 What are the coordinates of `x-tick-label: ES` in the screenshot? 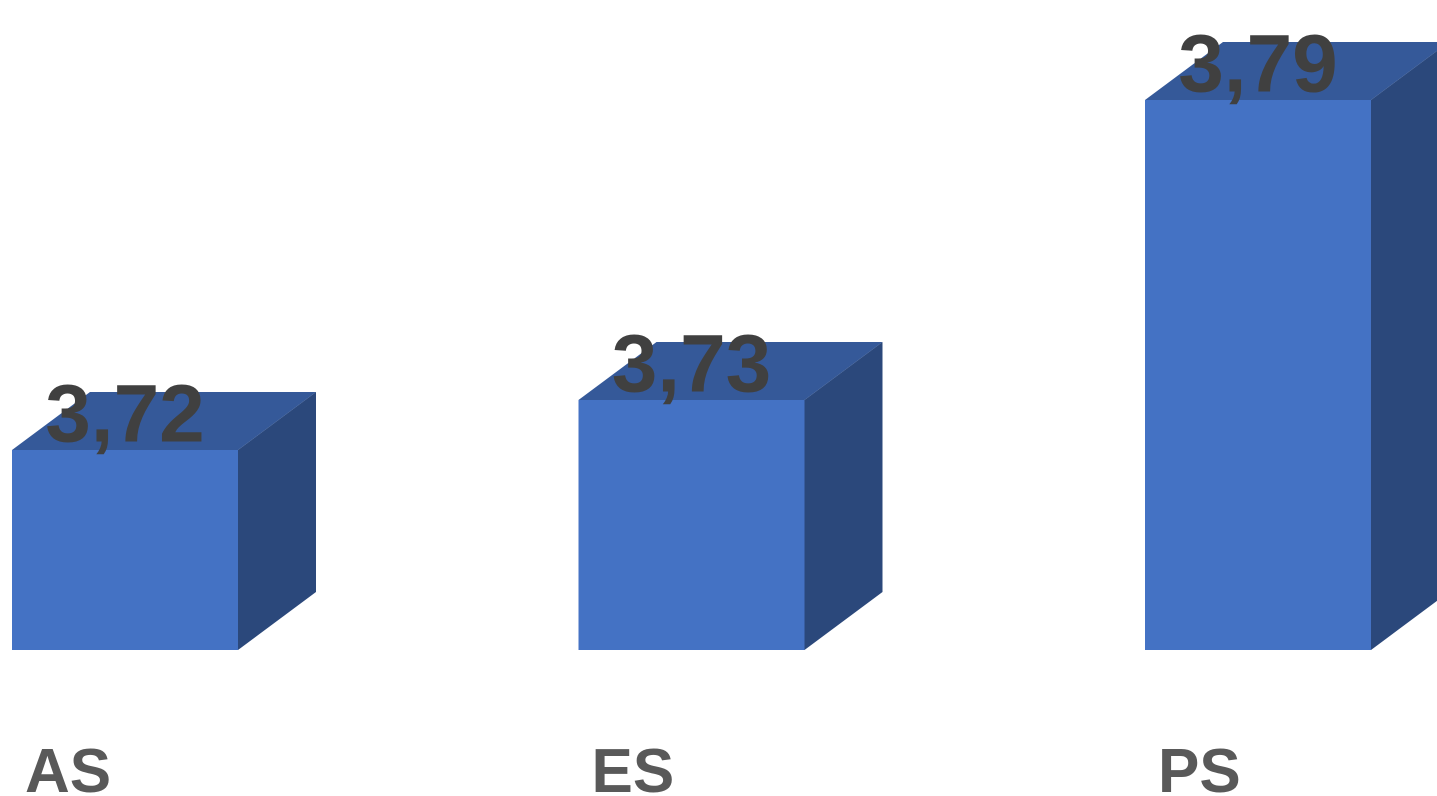 It's located at (633, 766).